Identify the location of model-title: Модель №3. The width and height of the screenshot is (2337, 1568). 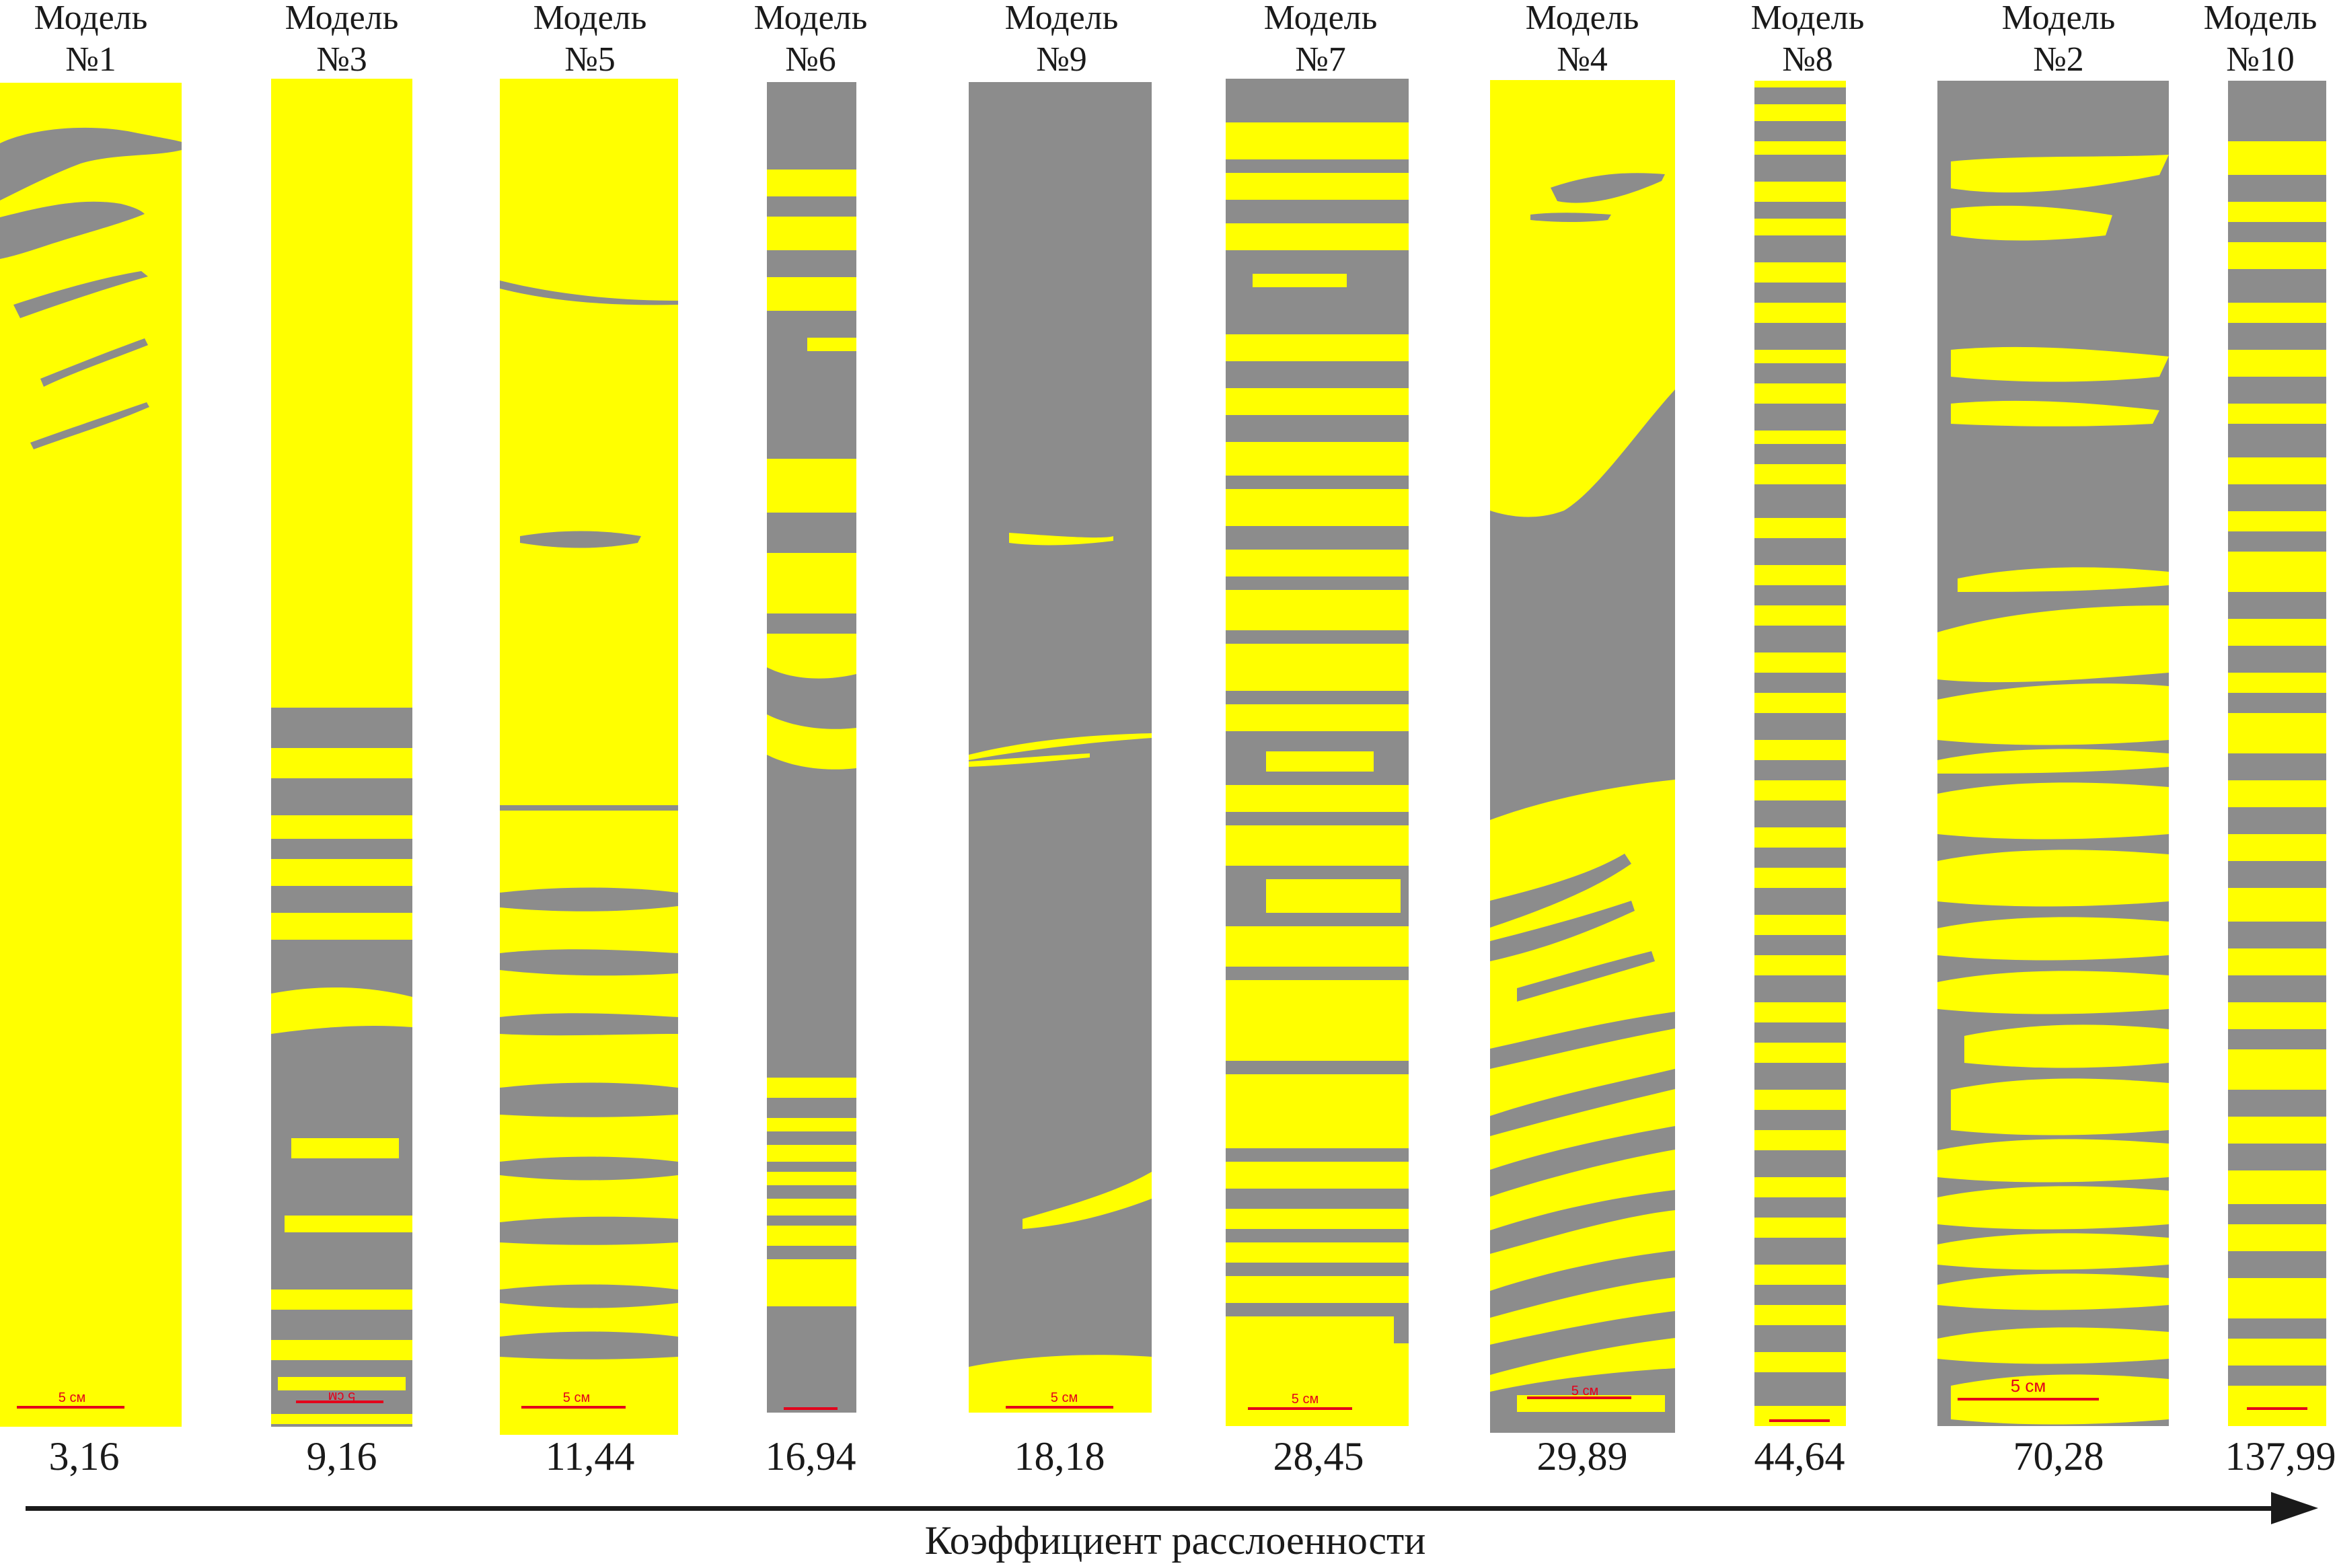
(342, 39).